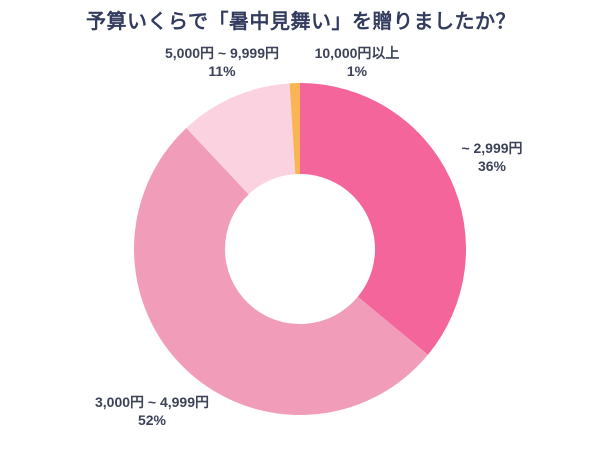 This screenshot has width=602, height=451. What do you see at coordinates (222, 71) in the screenshot?
I see `slice-label-percent: 11%` at bounding box center [222, 71].